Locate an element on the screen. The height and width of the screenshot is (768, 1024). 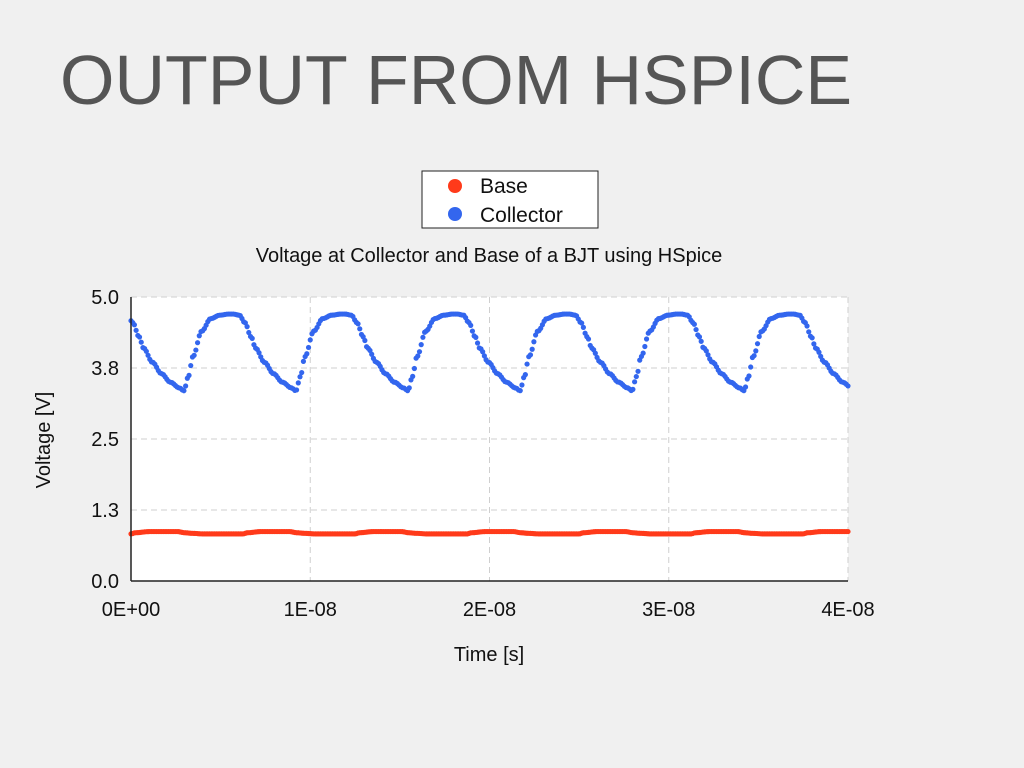
x-tick-label: 2E-08 is located at coordinates (489, 610).